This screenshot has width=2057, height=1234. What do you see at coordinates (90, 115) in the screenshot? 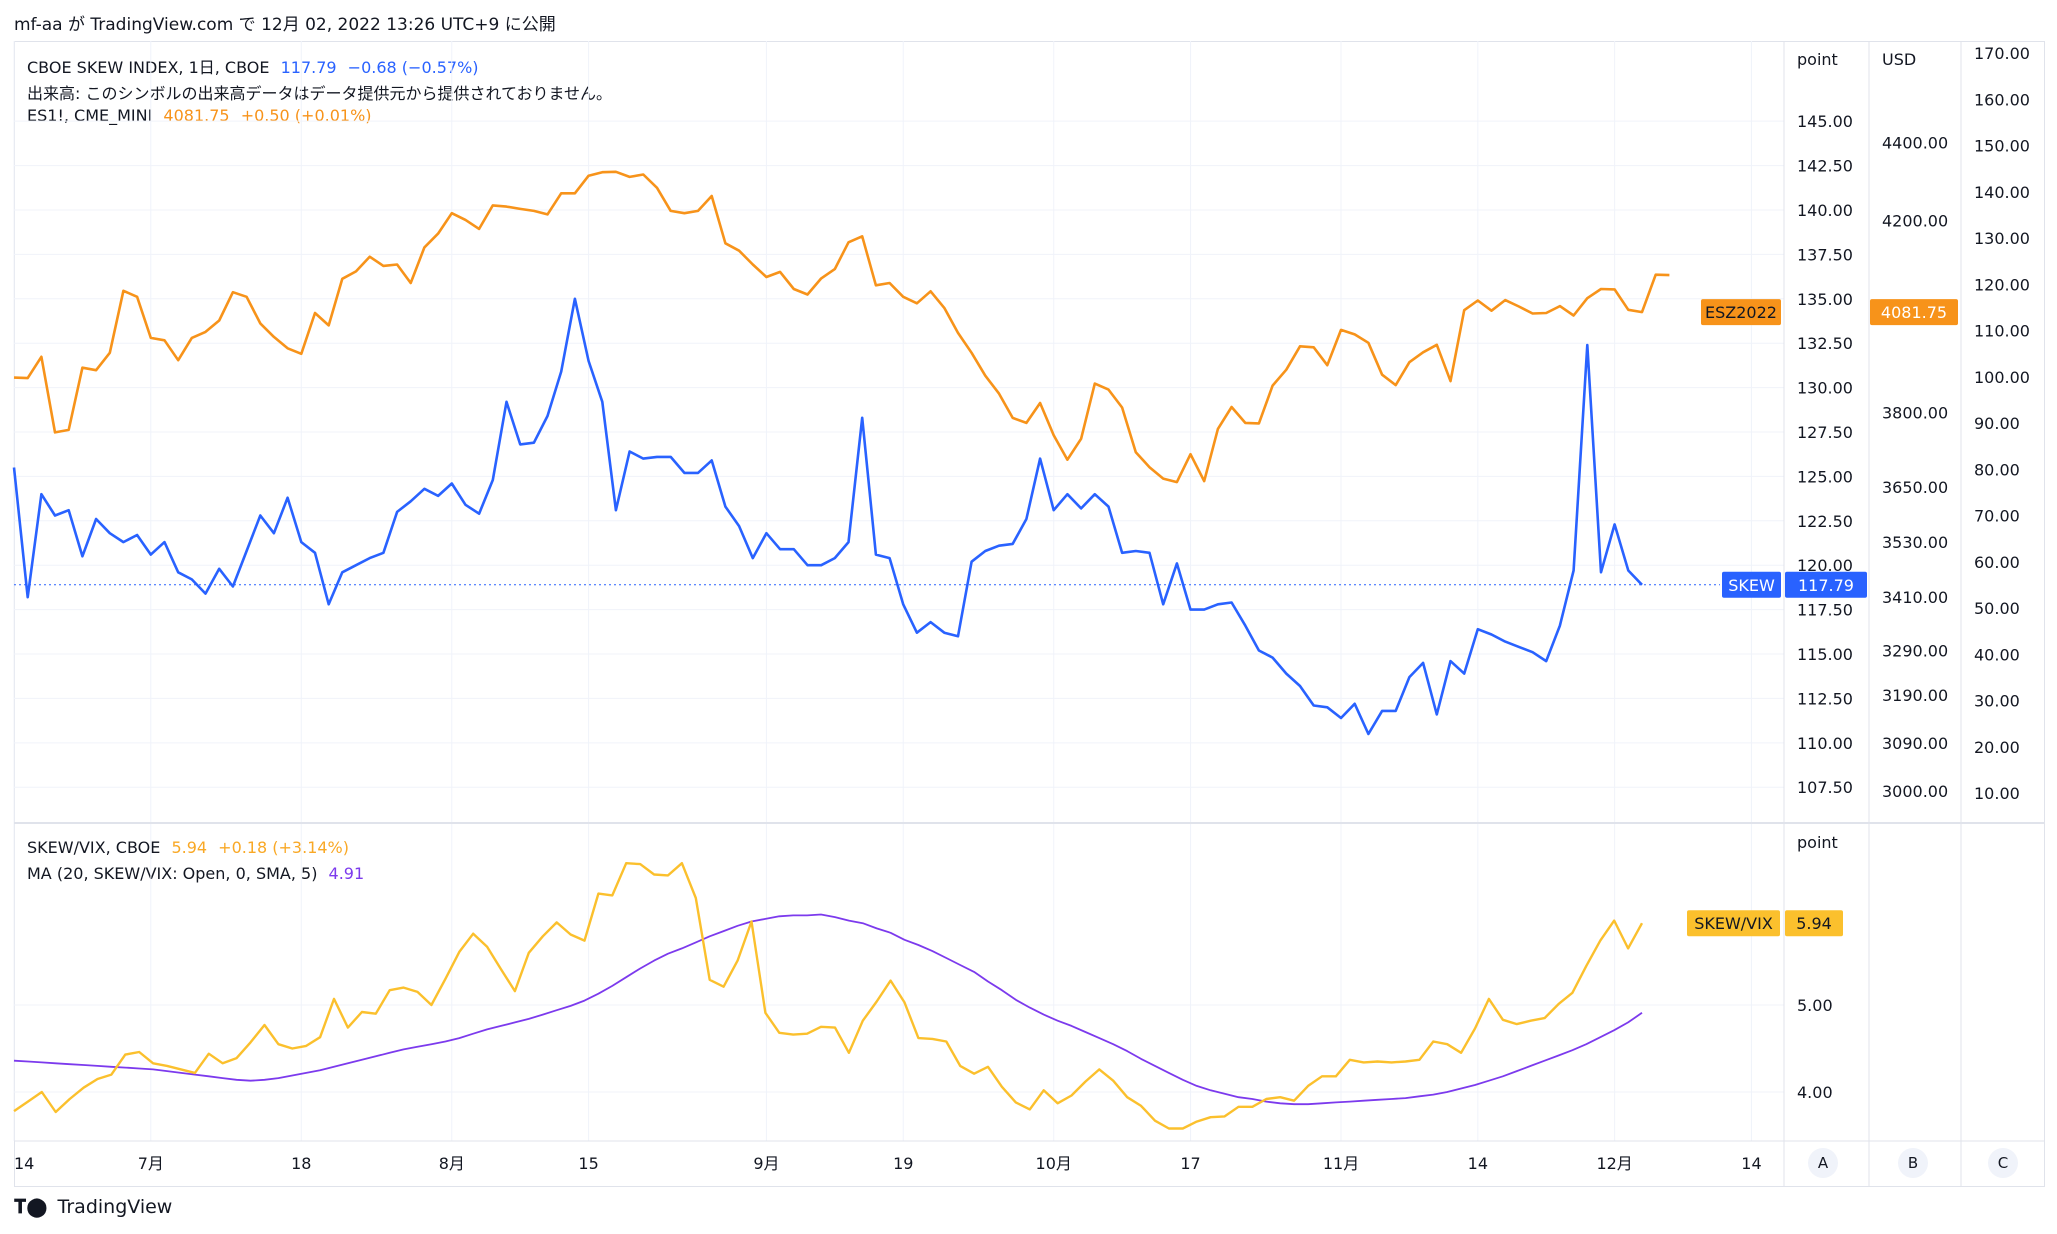
I see `es-legend-name: ES1!, CME_MINI` at bounding box center [90, 115].